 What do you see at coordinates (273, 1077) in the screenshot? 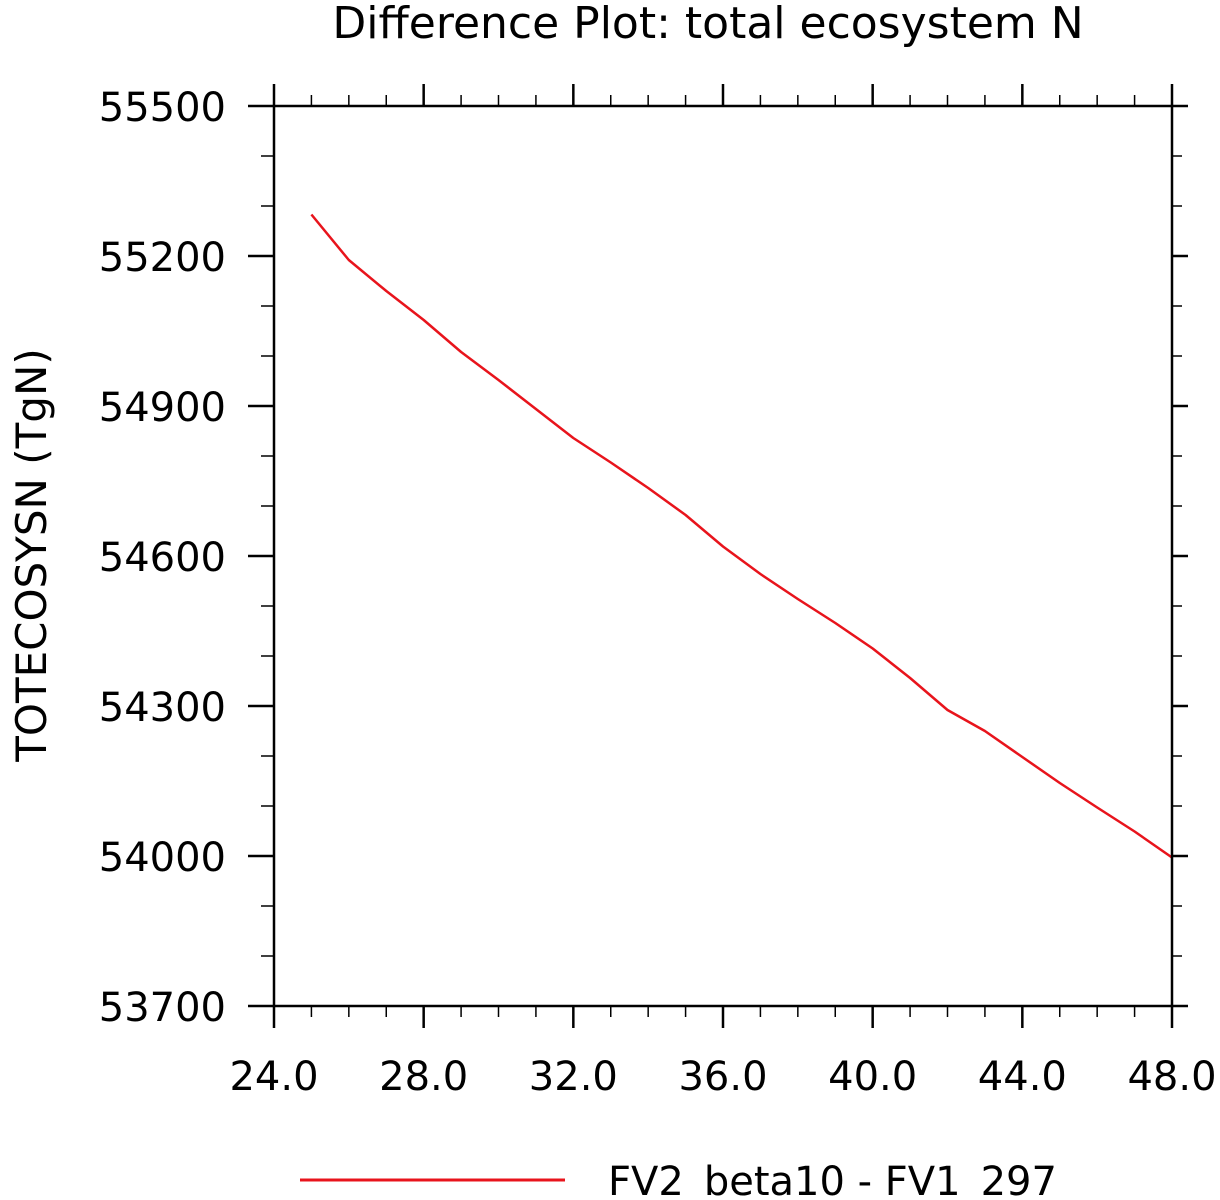
I see `x-tick-label: 24.0` at bounding box center [273, 1077].